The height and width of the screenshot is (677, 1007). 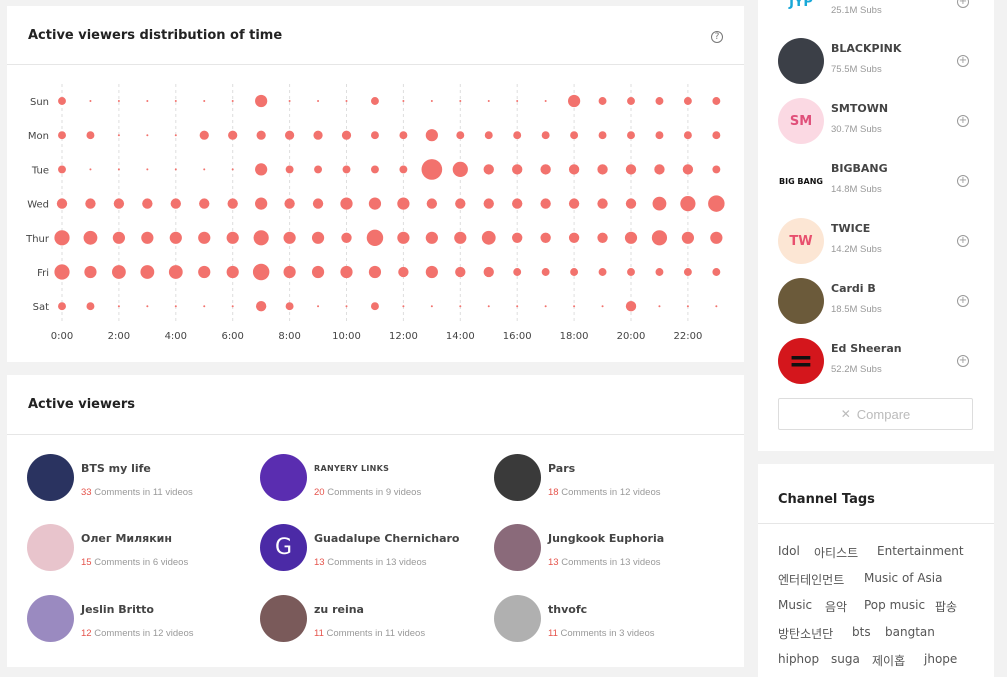 I want to click on channel-tag: 방탄소년단, so click(x=806, y=634).